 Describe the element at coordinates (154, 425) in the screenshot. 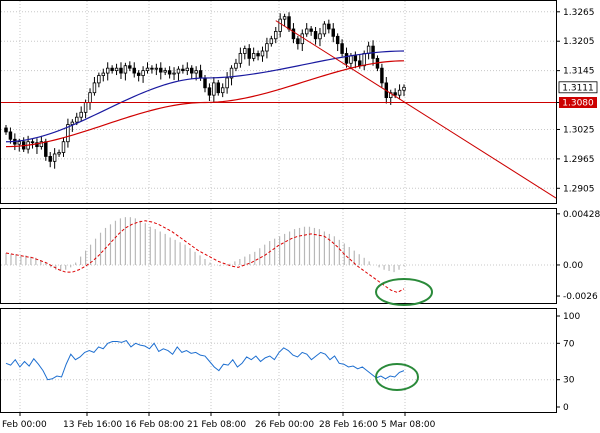

I see `time-tick-label: 16 Feb 08:00` at that location.